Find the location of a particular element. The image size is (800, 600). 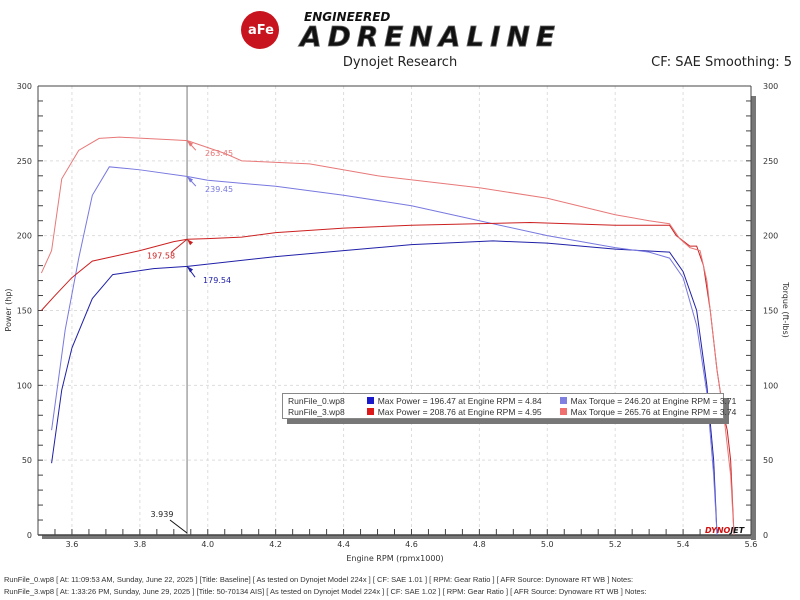

x-tick-label: 4.2 is located at coordinates (275, 544).